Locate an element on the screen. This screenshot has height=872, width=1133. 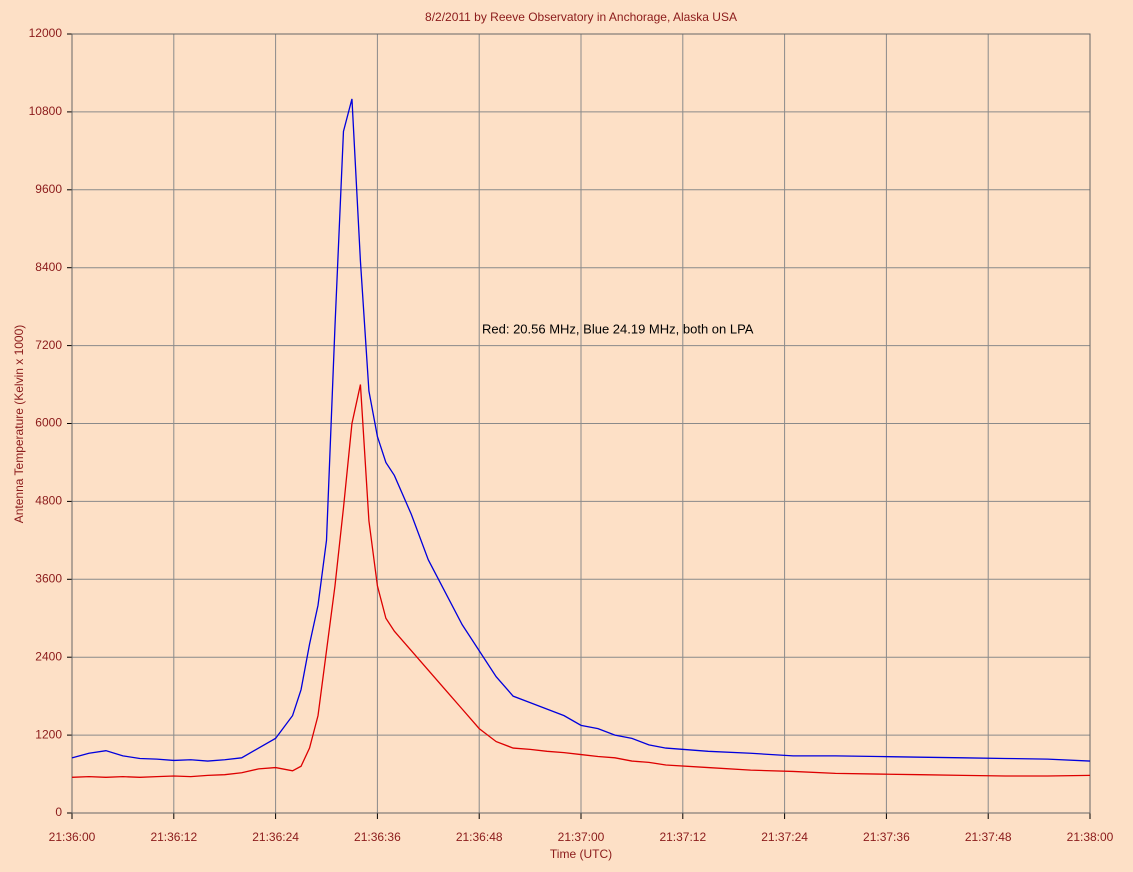
y-tick-label: 2400 is located at coordinates (48, 656).